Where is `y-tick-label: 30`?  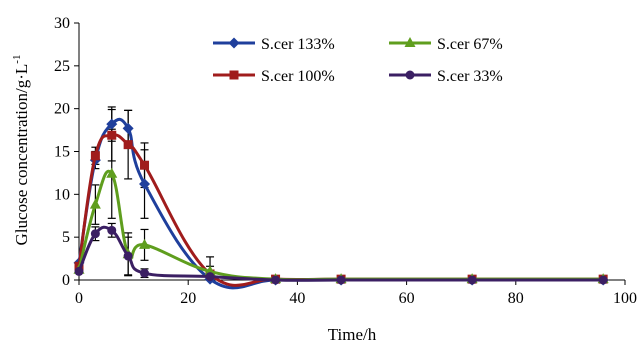 y-tick-label: 30 is located at coordinates (62, 23).